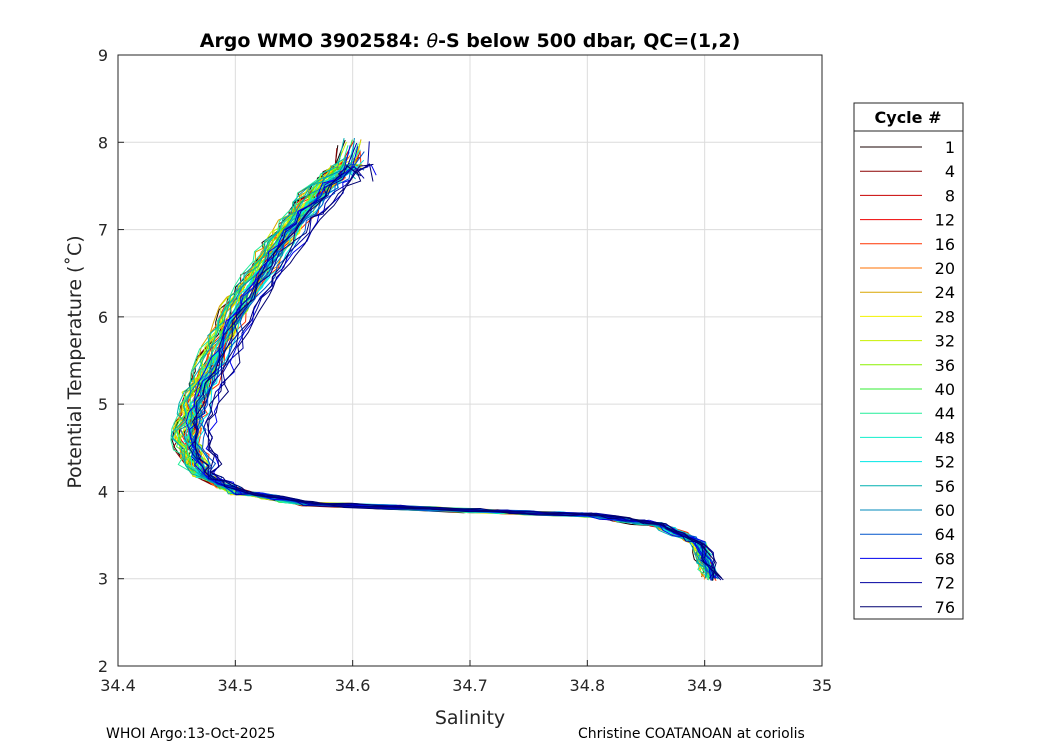 The image size is (1050, 750). What do you see at coordinates (945, 220) in the screenshot?
I see `legend-label-cycle-12: 12` at bounding box center [945, 220].